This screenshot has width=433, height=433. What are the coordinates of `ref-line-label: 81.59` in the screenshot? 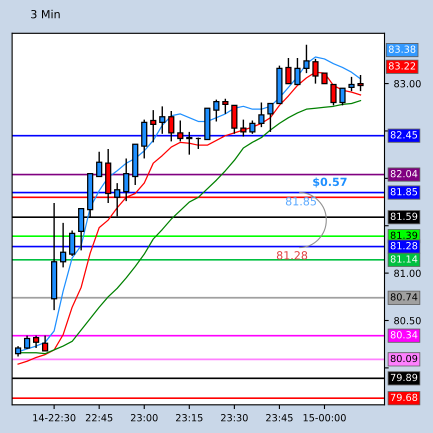 It's located at (404, 216).